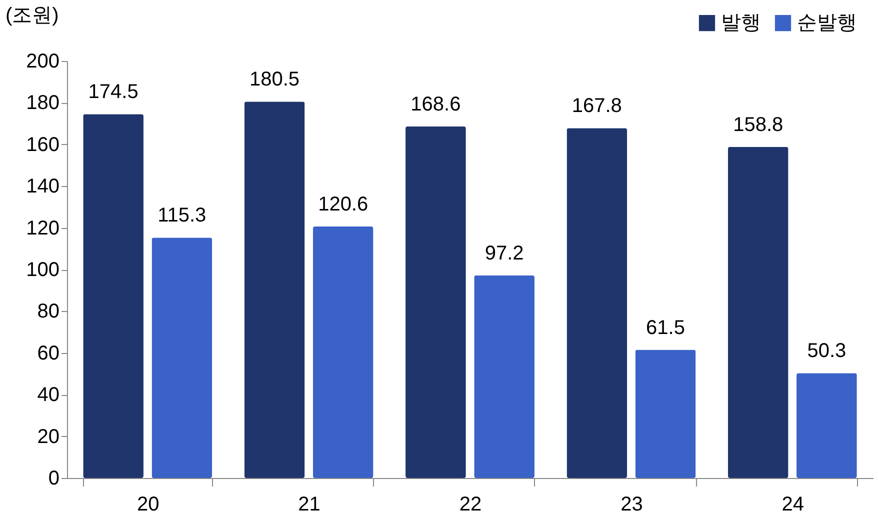 This screenshot has height=519, width=878. Describe the element at coordinates (741, 23) in the screenshot. I see `legend-label: 발행` at that location.